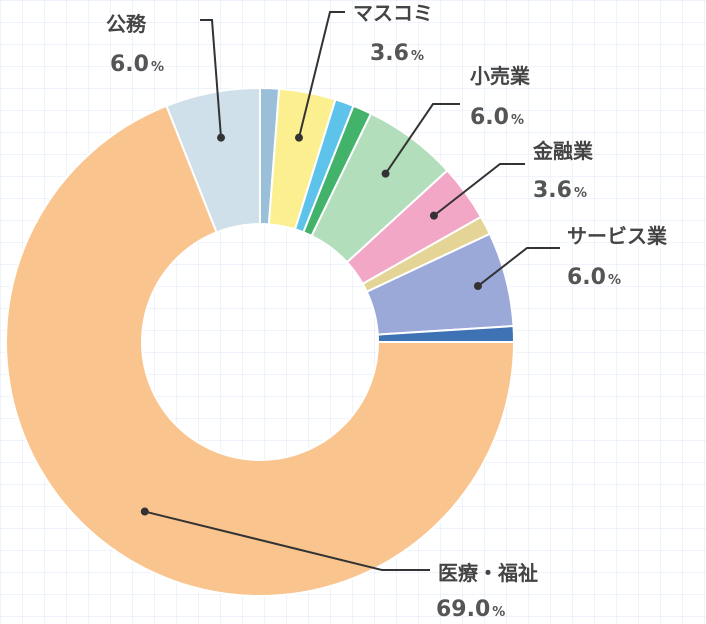 The height and width of the screenshot is (624, 706). What do you see at coordinates (500, 76) in the screenshot?
I see `label-name: 小売業` at bounding box center [500, 76].